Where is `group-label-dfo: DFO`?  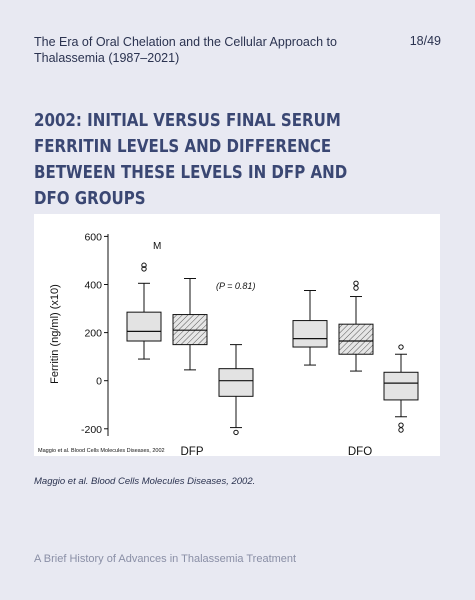 group-label-dfo: DFO is located at coordinates (360, 451).